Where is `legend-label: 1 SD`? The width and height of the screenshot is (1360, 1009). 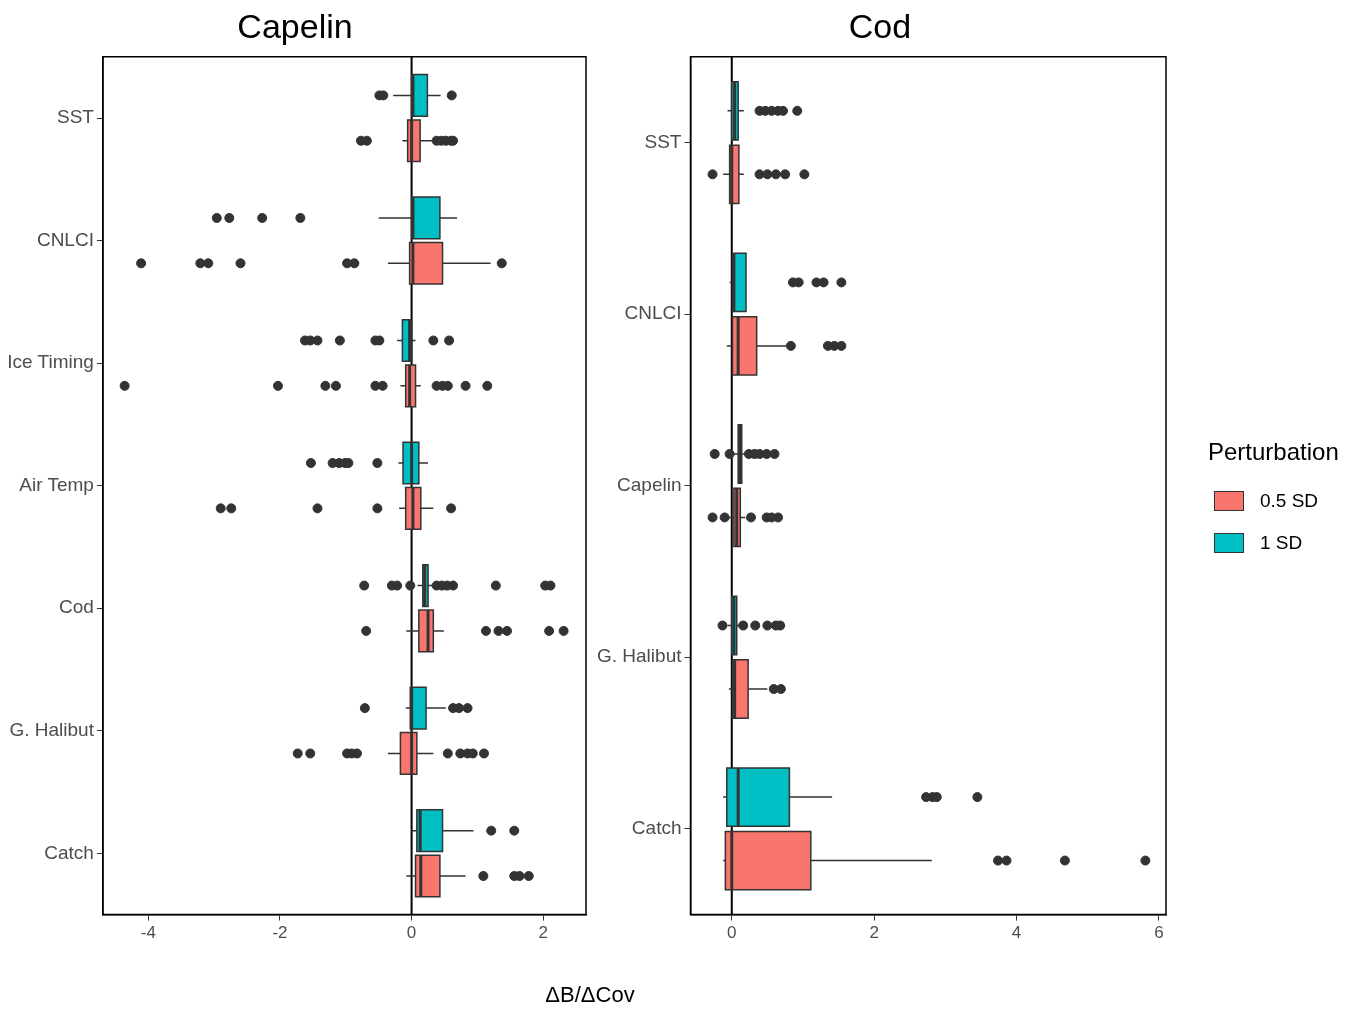 legend-label: 1 SD is located at coordinates (1281, 543).